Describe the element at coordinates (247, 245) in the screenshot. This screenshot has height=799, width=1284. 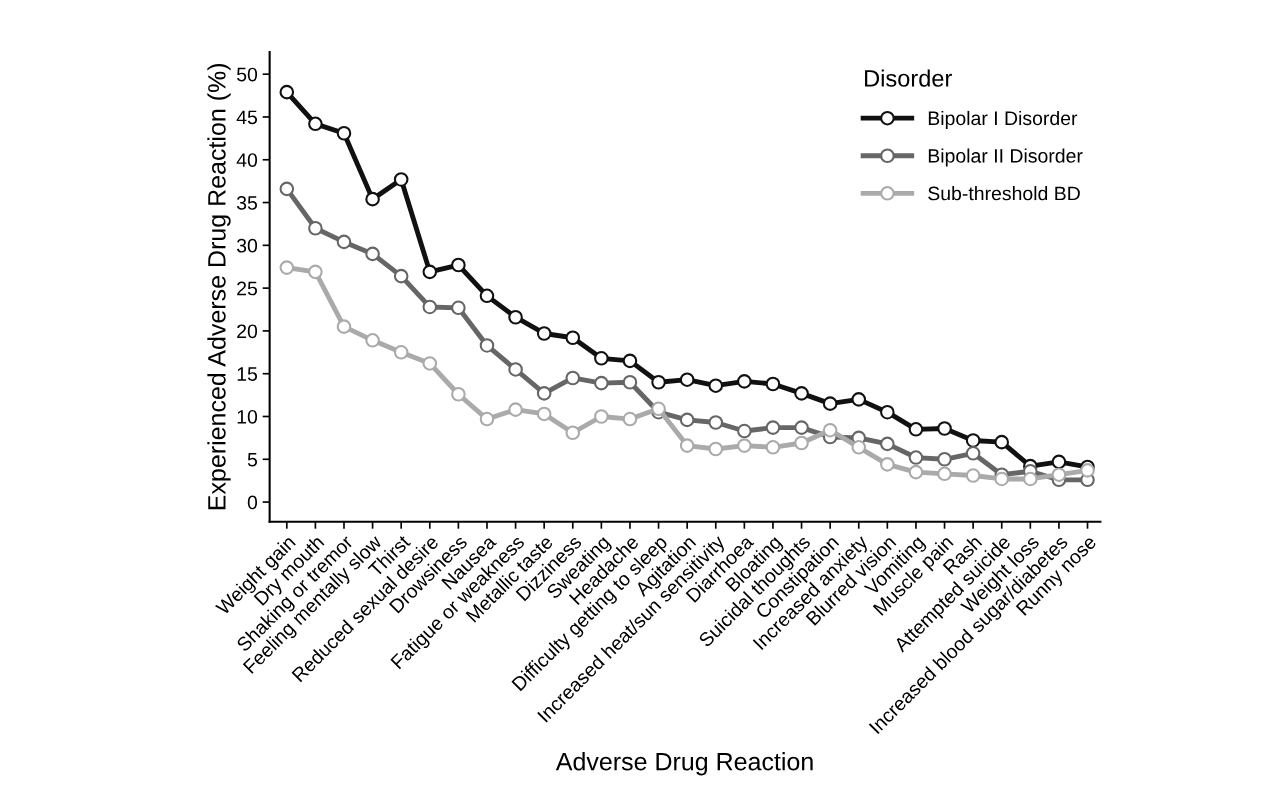
I see `y-tick-label: 30` at that location.